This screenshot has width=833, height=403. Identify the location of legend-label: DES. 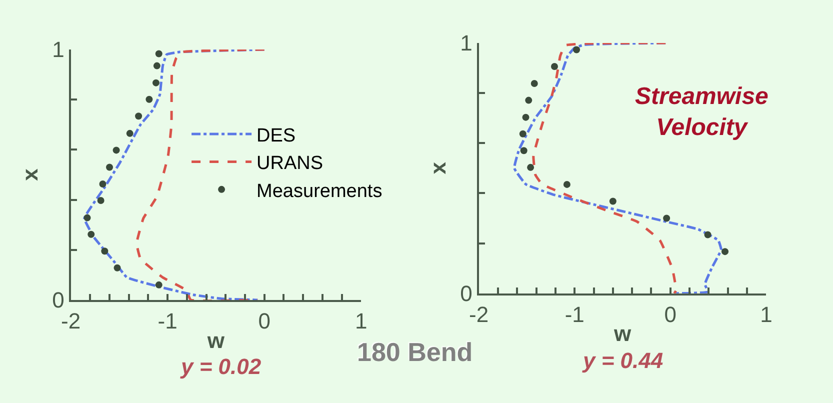
(276, 135).